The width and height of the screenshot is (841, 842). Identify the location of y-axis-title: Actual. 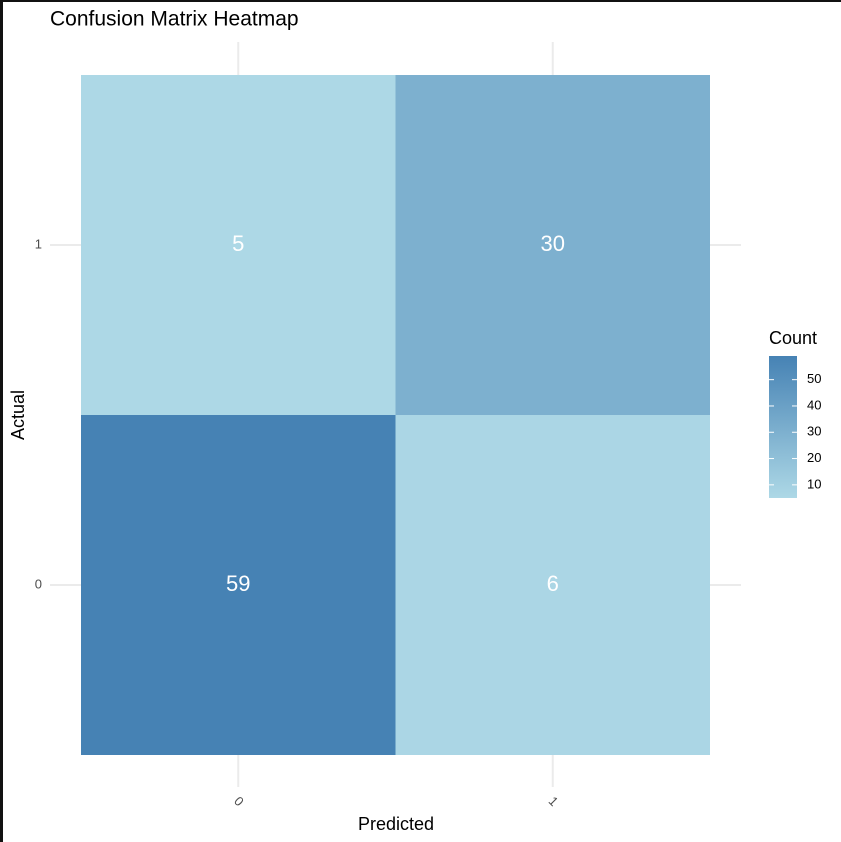
(18, 415).